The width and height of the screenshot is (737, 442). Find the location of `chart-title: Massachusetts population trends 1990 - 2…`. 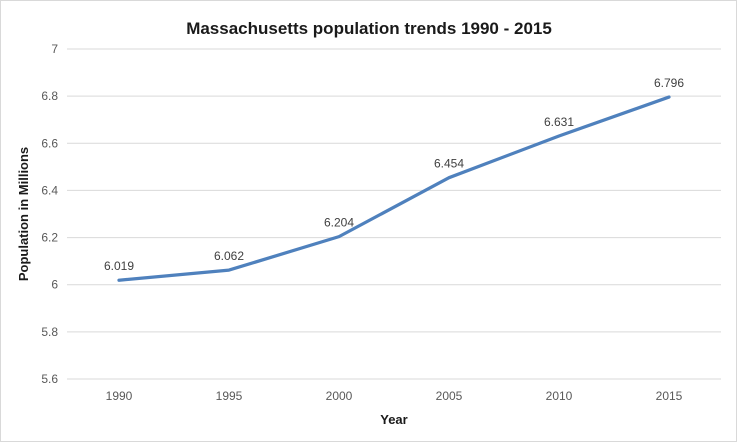

chart-title: Massachusetts population trends 1990 - 2… is located at coordinates (369, 28).